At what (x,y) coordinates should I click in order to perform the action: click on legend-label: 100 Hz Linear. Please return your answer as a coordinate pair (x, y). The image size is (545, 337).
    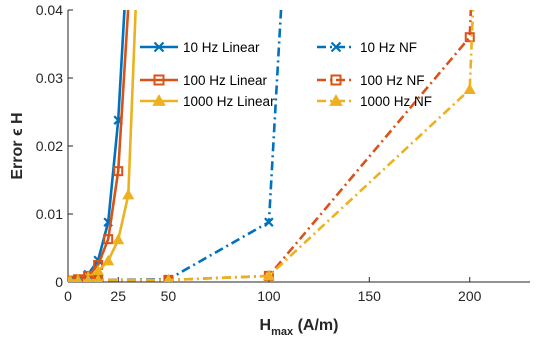
    Looking at the image, I should click on (225, 80).